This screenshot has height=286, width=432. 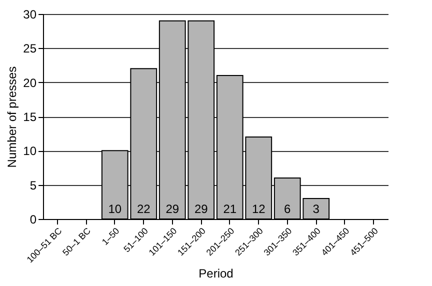 What do you see at coordinates (259, 209) in the screenshot?
I see `data-label: 12` at bounding box center [259, 209].